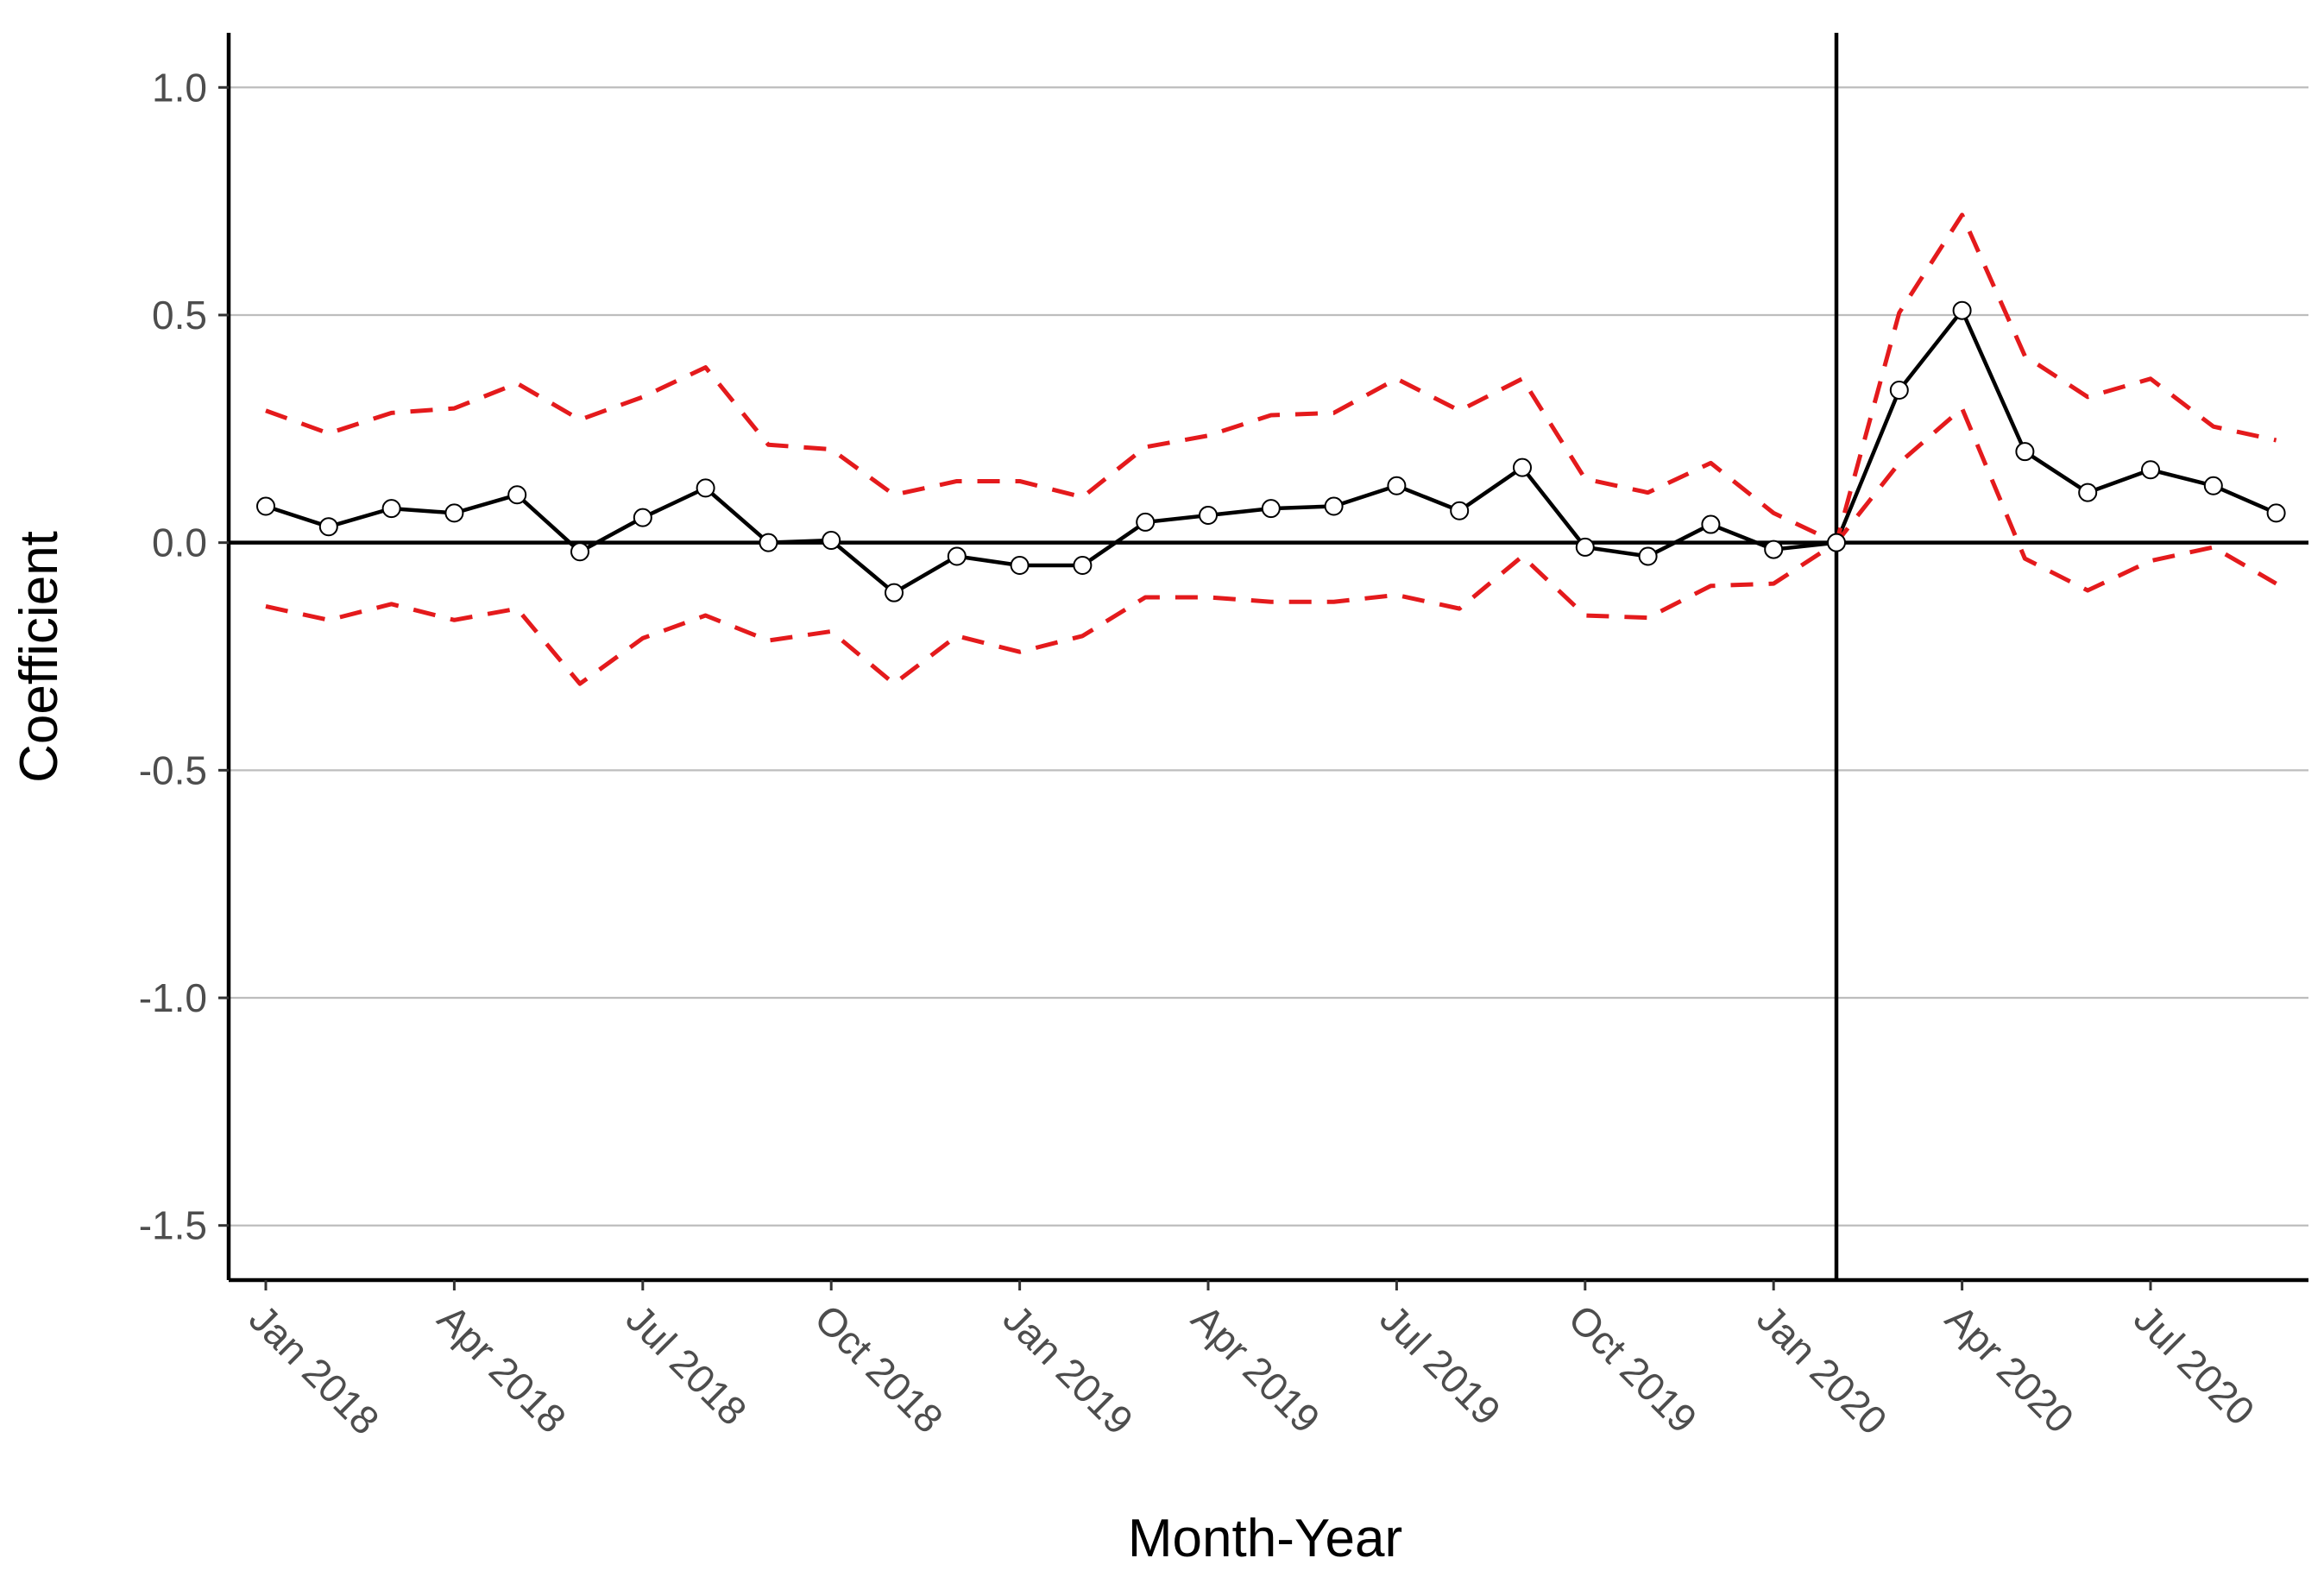 The image size is (2324, 1596). What do you see at coordinates (173, 770) in the screenshot?
I see `y-tick-label: -0.5` at bounding box center [173, 770].